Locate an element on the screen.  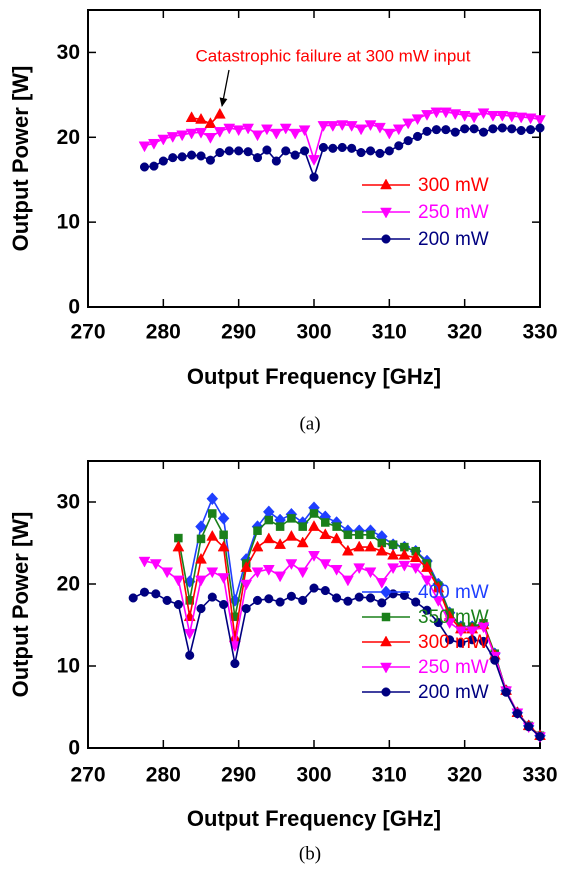
y-tick-label: 0 is located at coordinates (74, 748).